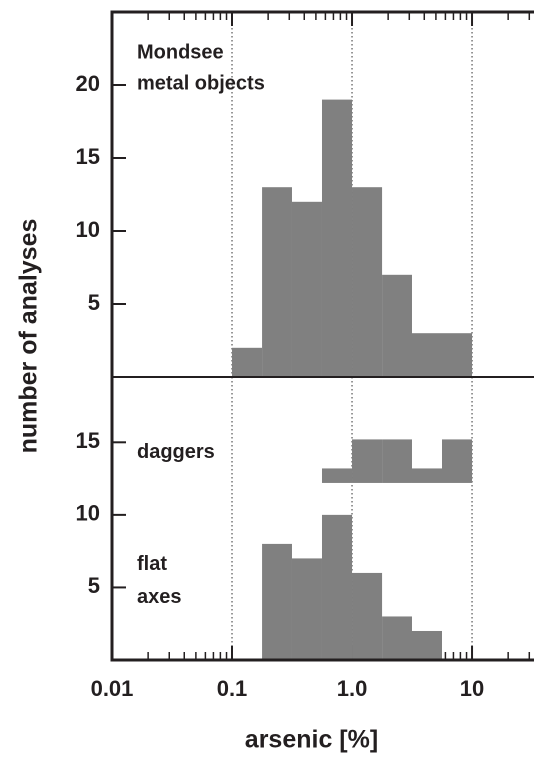 This screenshot has width=534, height=757. I want to click on x-tick-label: 1.0, so click(352, 688).